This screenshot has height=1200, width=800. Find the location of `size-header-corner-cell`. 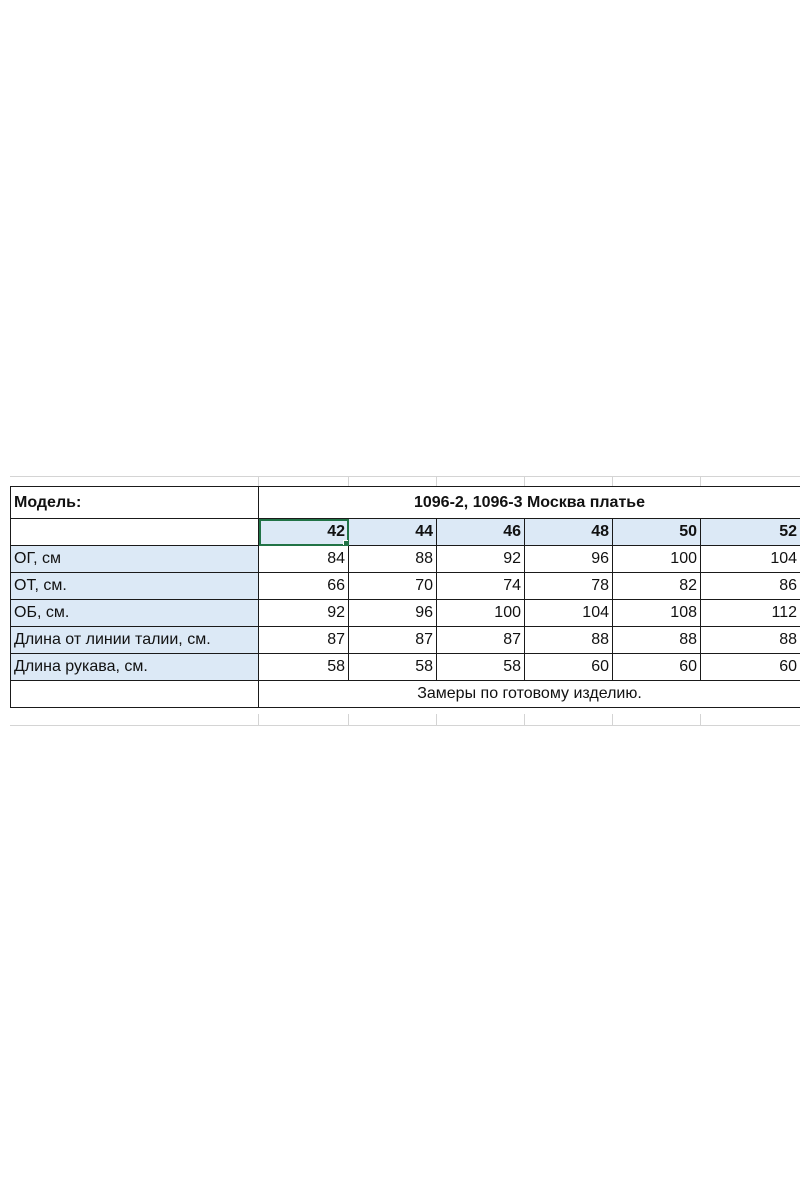

size-header-corner-cell is located at coordinates (134, 532).